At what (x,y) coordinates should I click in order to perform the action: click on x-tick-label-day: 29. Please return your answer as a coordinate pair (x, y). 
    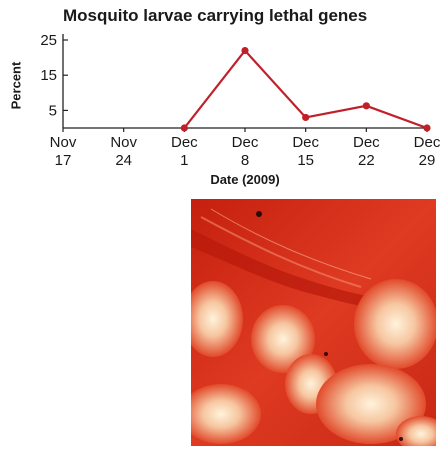
    Looking at the image, I should click on (427, 160).